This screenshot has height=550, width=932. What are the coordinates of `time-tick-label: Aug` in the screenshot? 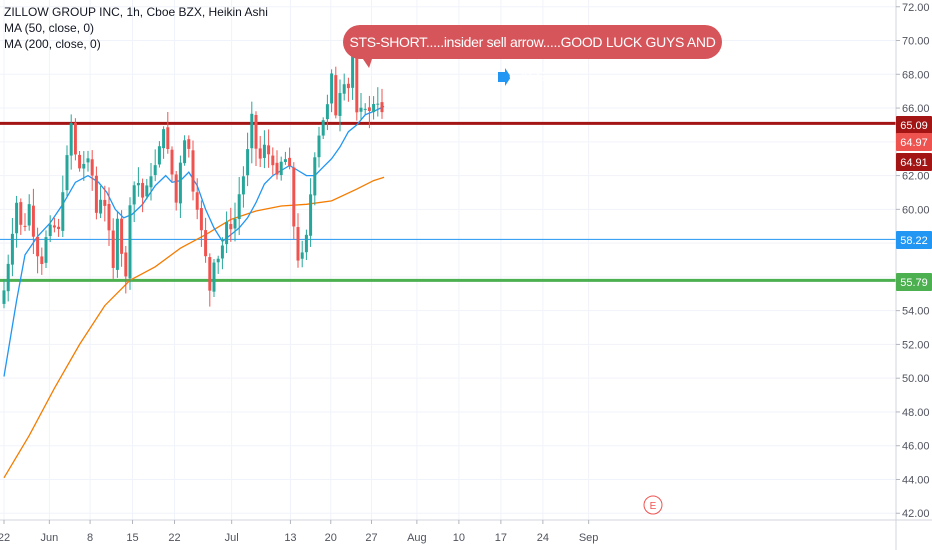 It's located at (417, 538).